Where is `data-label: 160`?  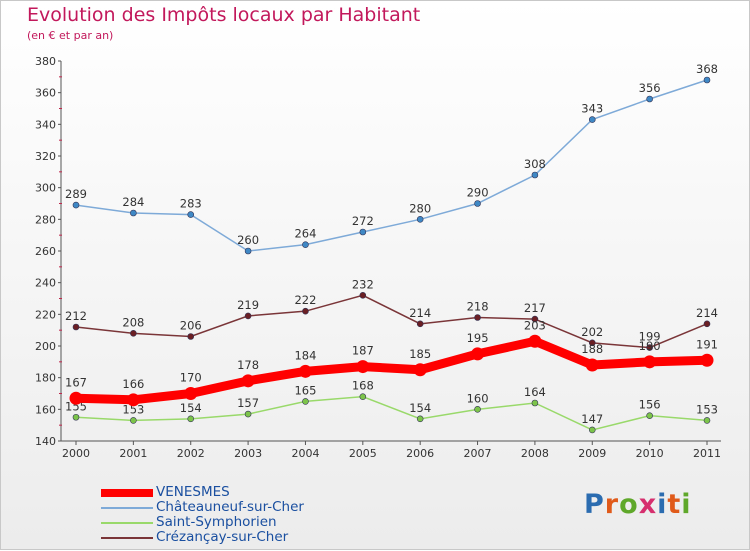 data-label: 160 is located at coordinates (478, 398).